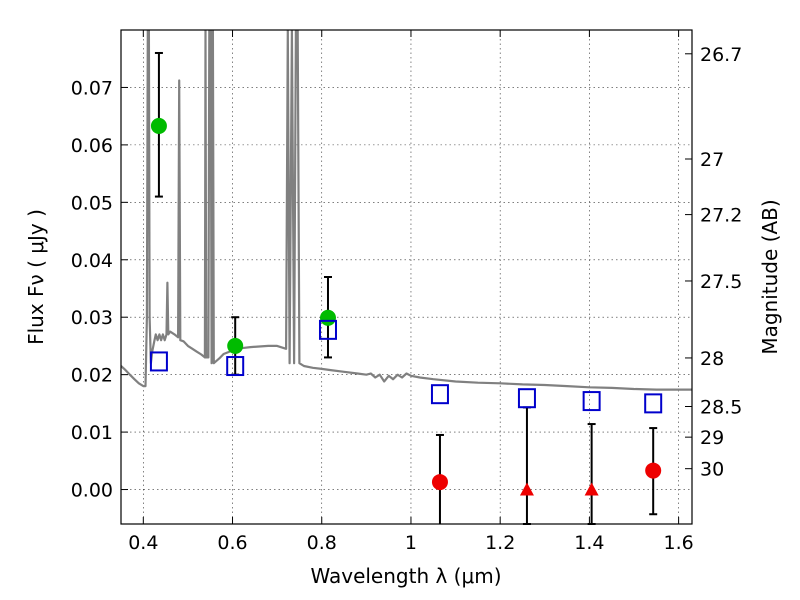  What do you see at coordinates (92, 318) in the screenshot?
I see `y-tick-label: 0.03` at bounding box center [92, 318].